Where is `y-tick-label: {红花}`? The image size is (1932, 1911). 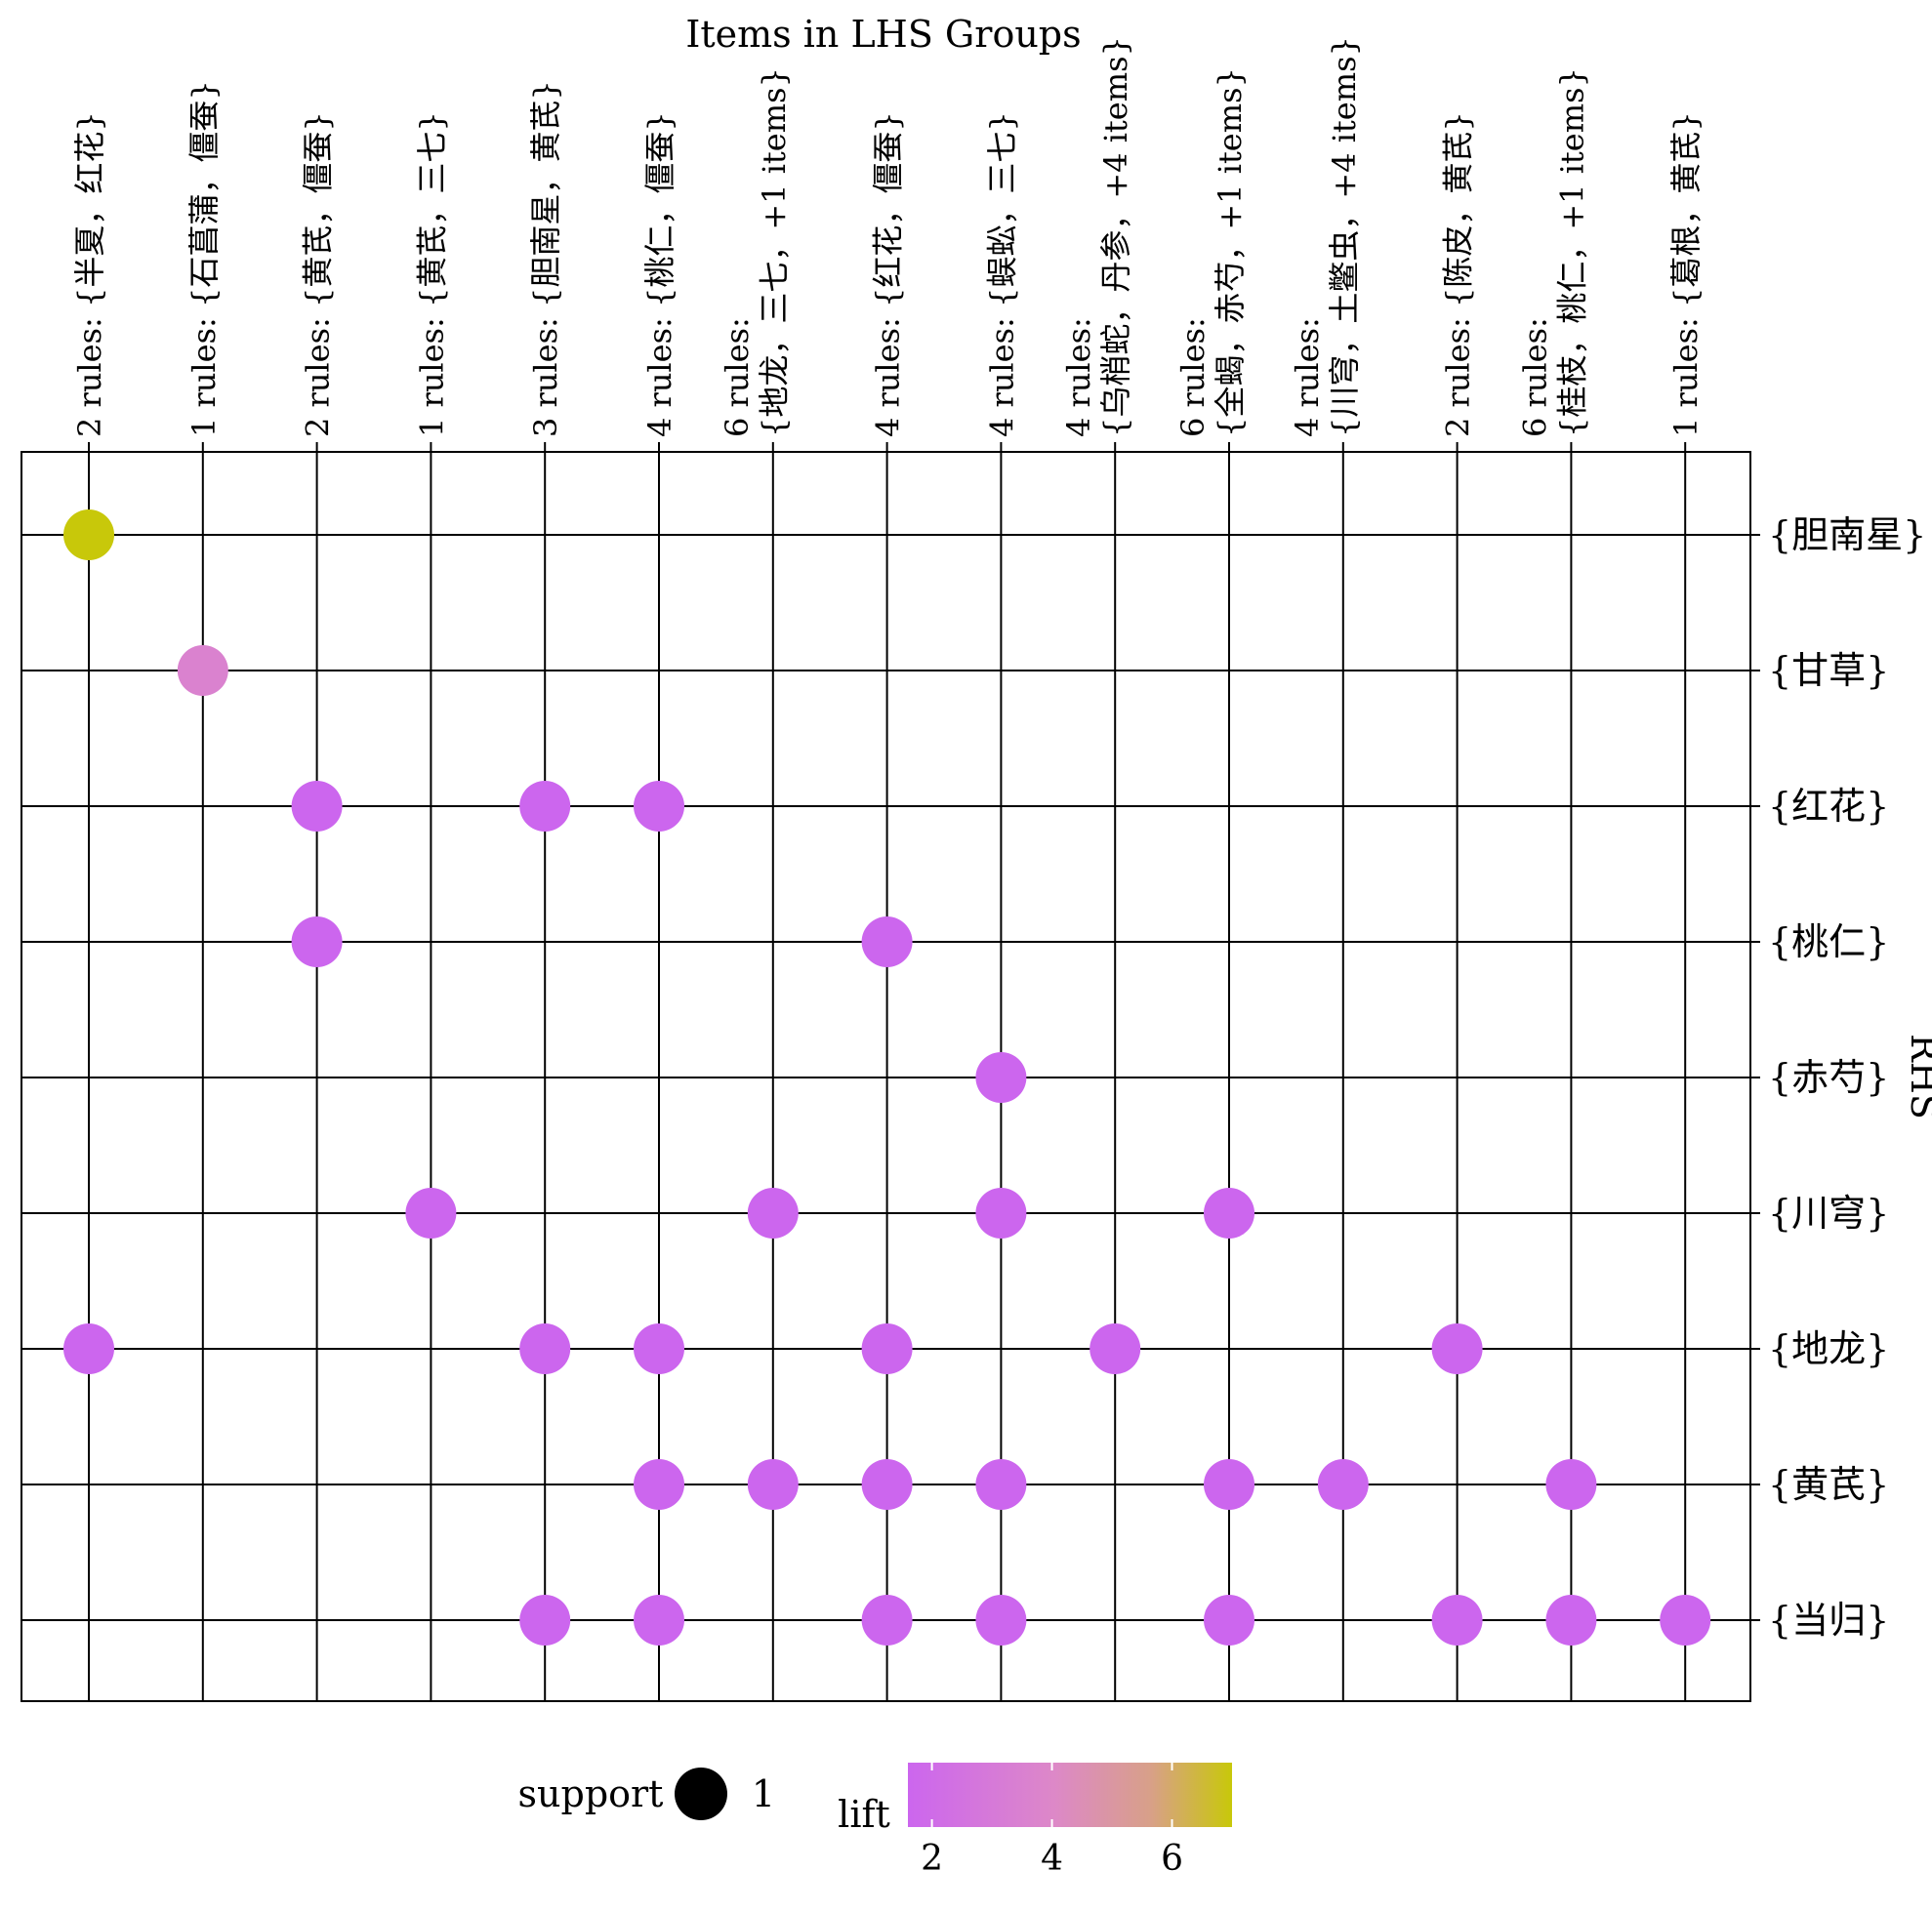 y-tick-label: {红花} is located at coordinates (1828, 806).